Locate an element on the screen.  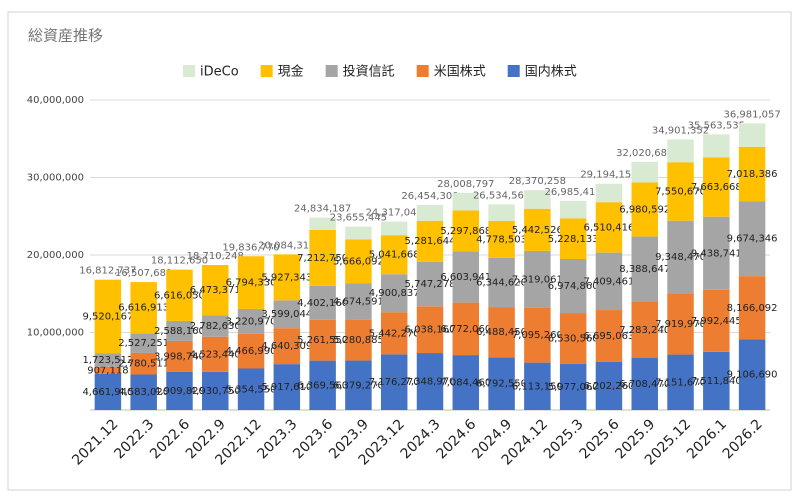
data-label: 6,344,620 is located at coordinates (501, 282).